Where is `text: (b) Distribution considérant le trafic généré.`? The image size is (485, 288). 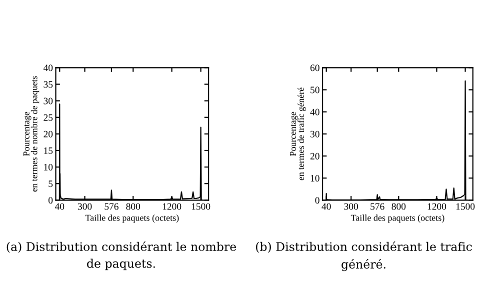 text: (b) Distribution considérant le trafic généré. is located at coordinates (364, 256).